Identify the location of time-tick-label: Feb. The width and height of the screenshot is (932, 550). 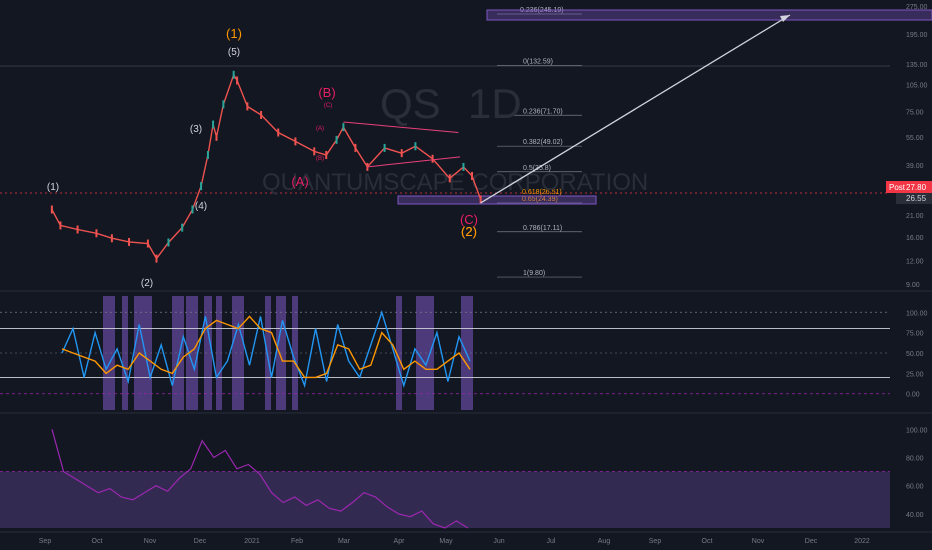
(297, 541).